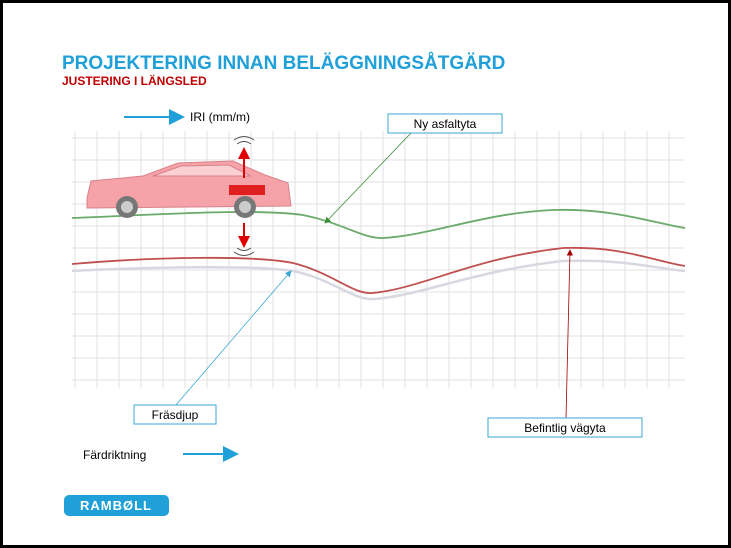 This screenshot has height=548, width=731. I want to click on milling-pointer, so click(233, 338).